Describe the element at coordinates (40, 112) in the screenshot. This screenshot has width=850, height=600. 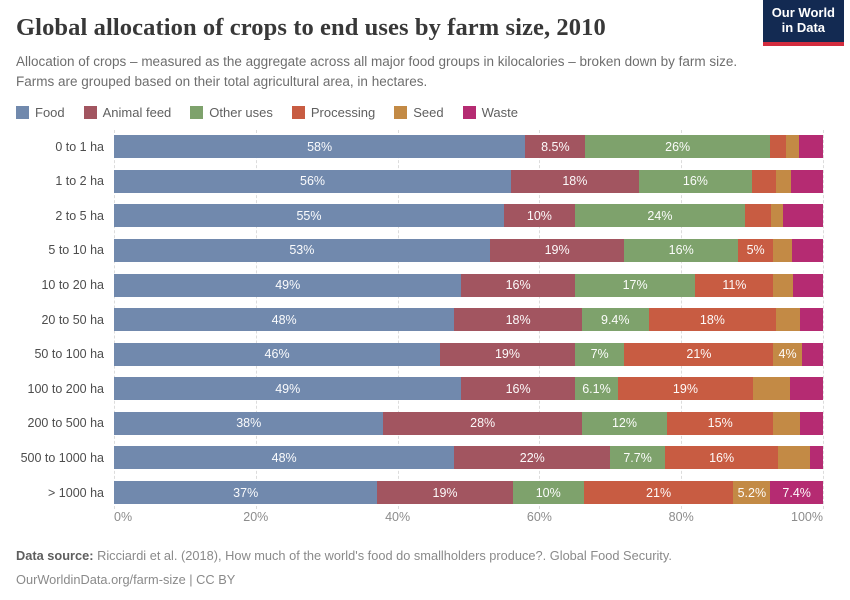
I see `legend-item-food: Food` at that location.